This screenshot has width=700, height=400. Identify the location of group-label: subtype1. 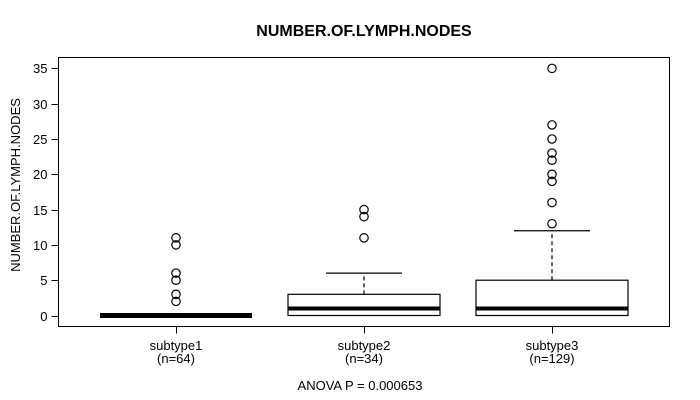
(176, 345).